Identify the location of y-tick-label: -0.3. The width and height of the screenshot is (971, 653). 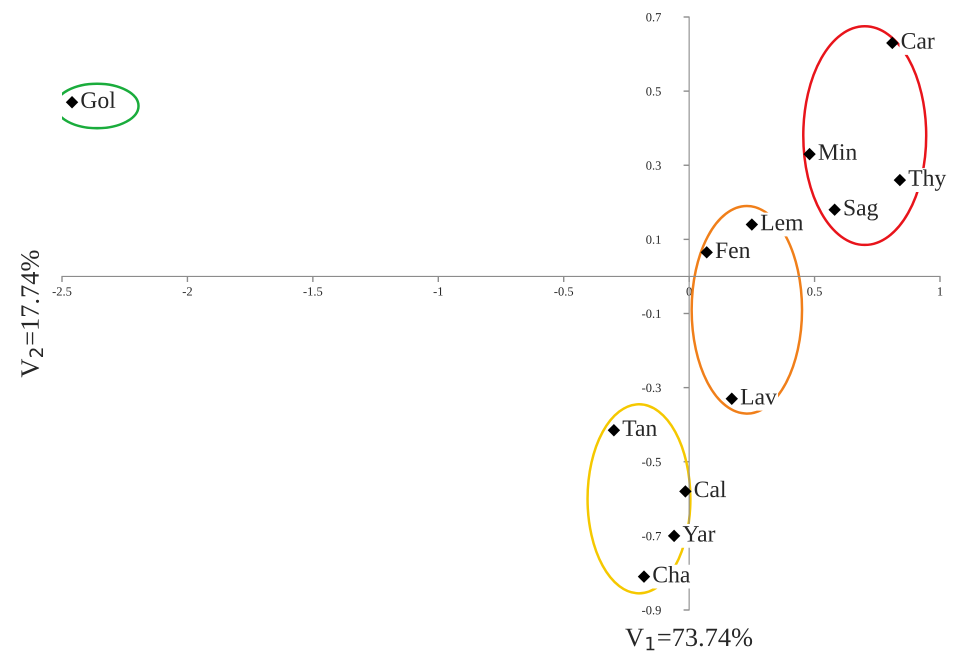
(651, 388).